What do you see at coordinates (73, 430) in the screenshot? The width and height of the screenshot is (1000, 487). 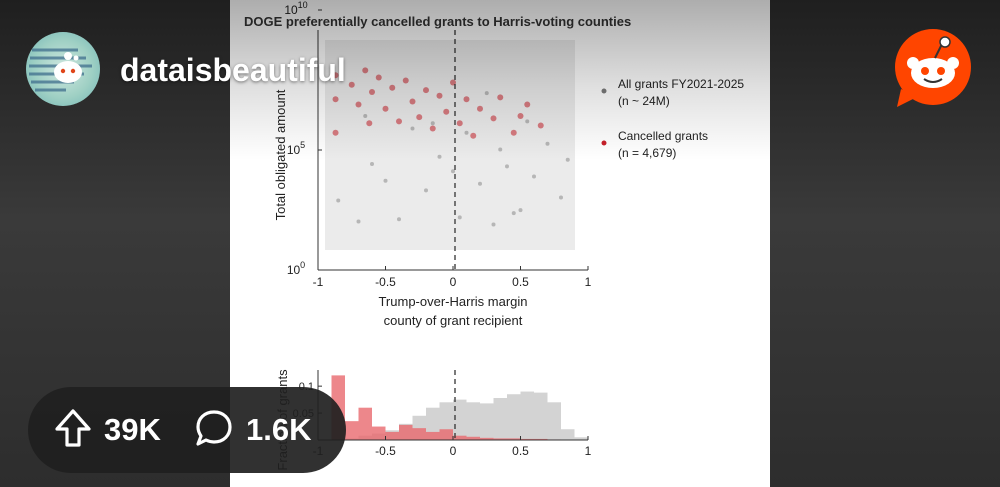 I see `upvote-arrow-icon` at bounding box center [73, 430].